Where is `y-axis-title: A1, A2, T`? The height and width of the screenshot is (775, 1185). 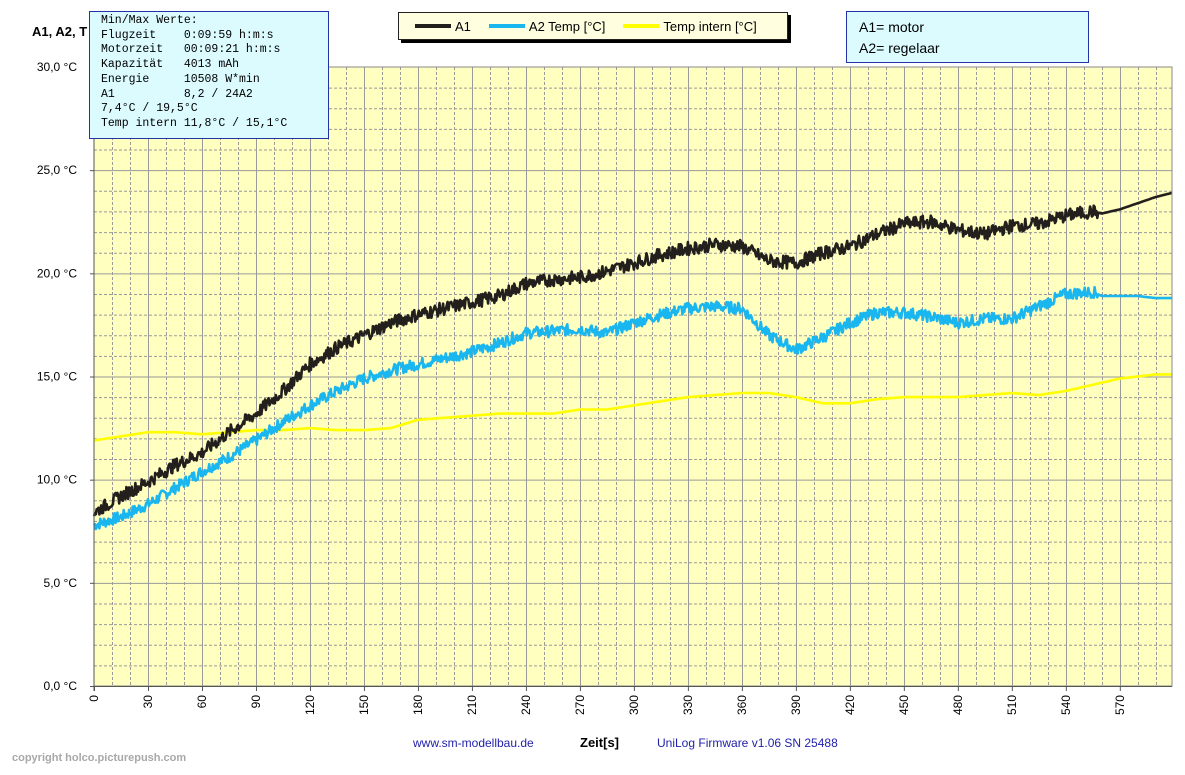 y-axis-title: A1, A2, T is located at coordinates (60, 31).